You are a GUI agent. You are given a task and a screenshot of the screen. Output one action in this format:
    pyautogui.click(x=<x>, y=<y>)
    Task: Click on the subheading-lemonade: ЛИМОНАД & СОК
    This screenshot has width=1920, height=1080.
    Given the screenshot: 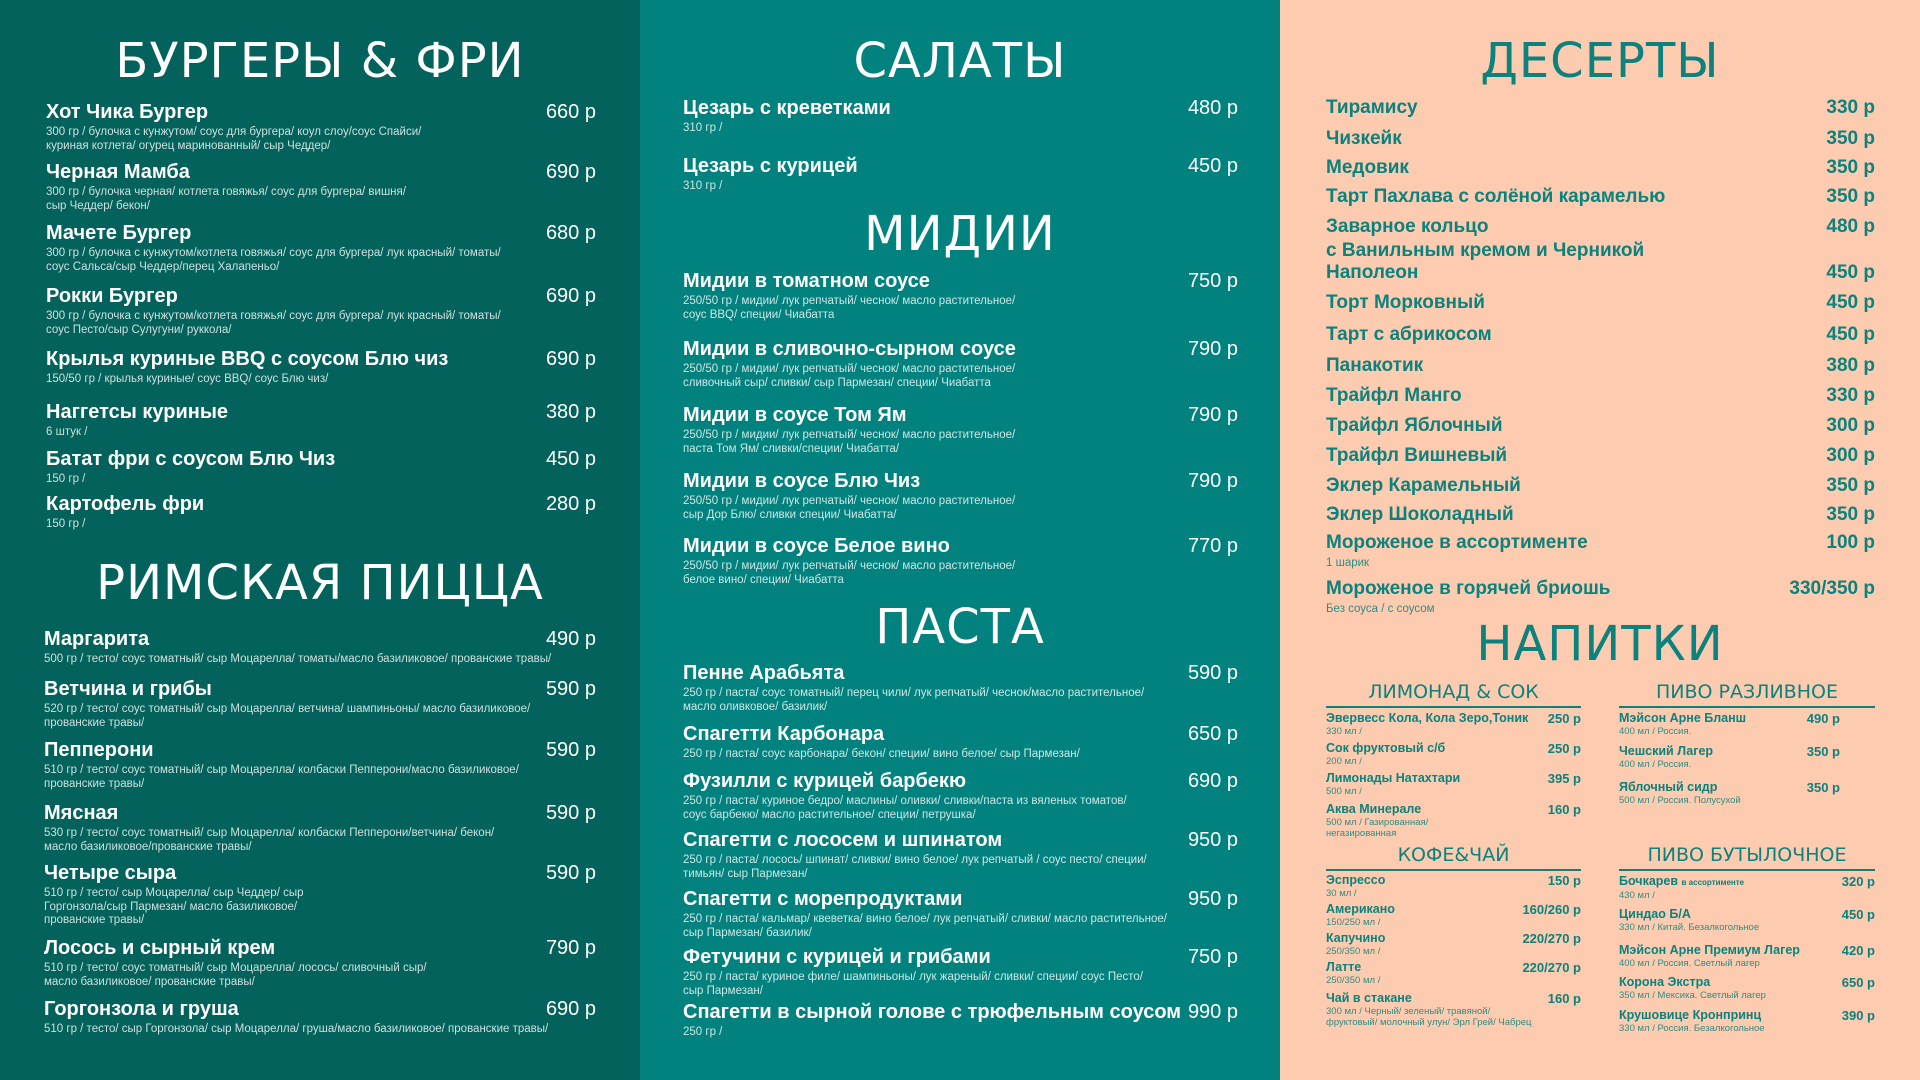 What is the action you would take?
    pyautogui.click(x=1453, y=694)
    